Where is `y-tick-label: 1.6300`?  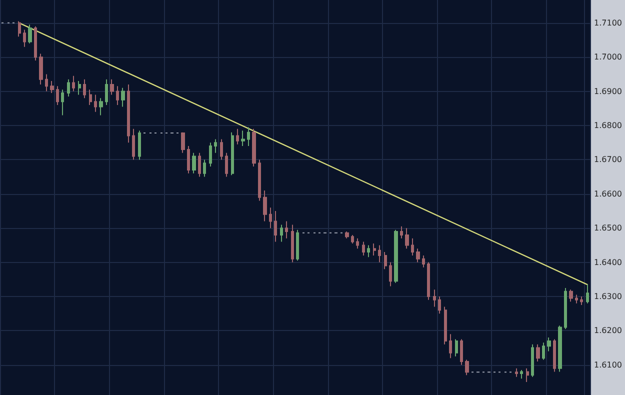
y-tick-label: 1.6300 is located at coordinates (608, 297).